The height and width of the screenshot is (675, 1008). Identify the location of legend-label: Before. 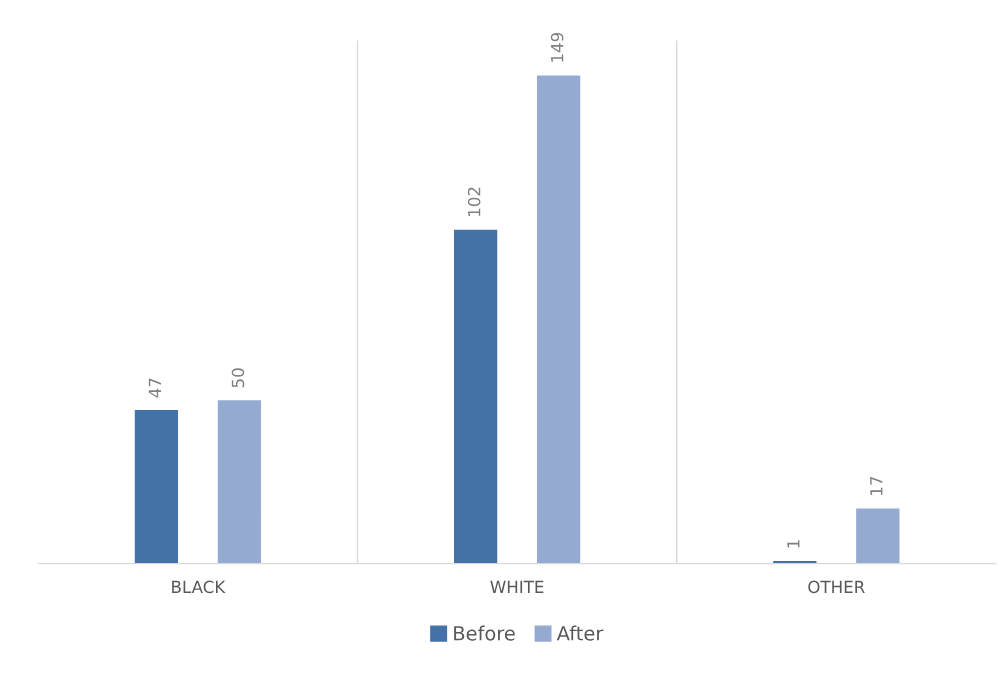
(484, 633).